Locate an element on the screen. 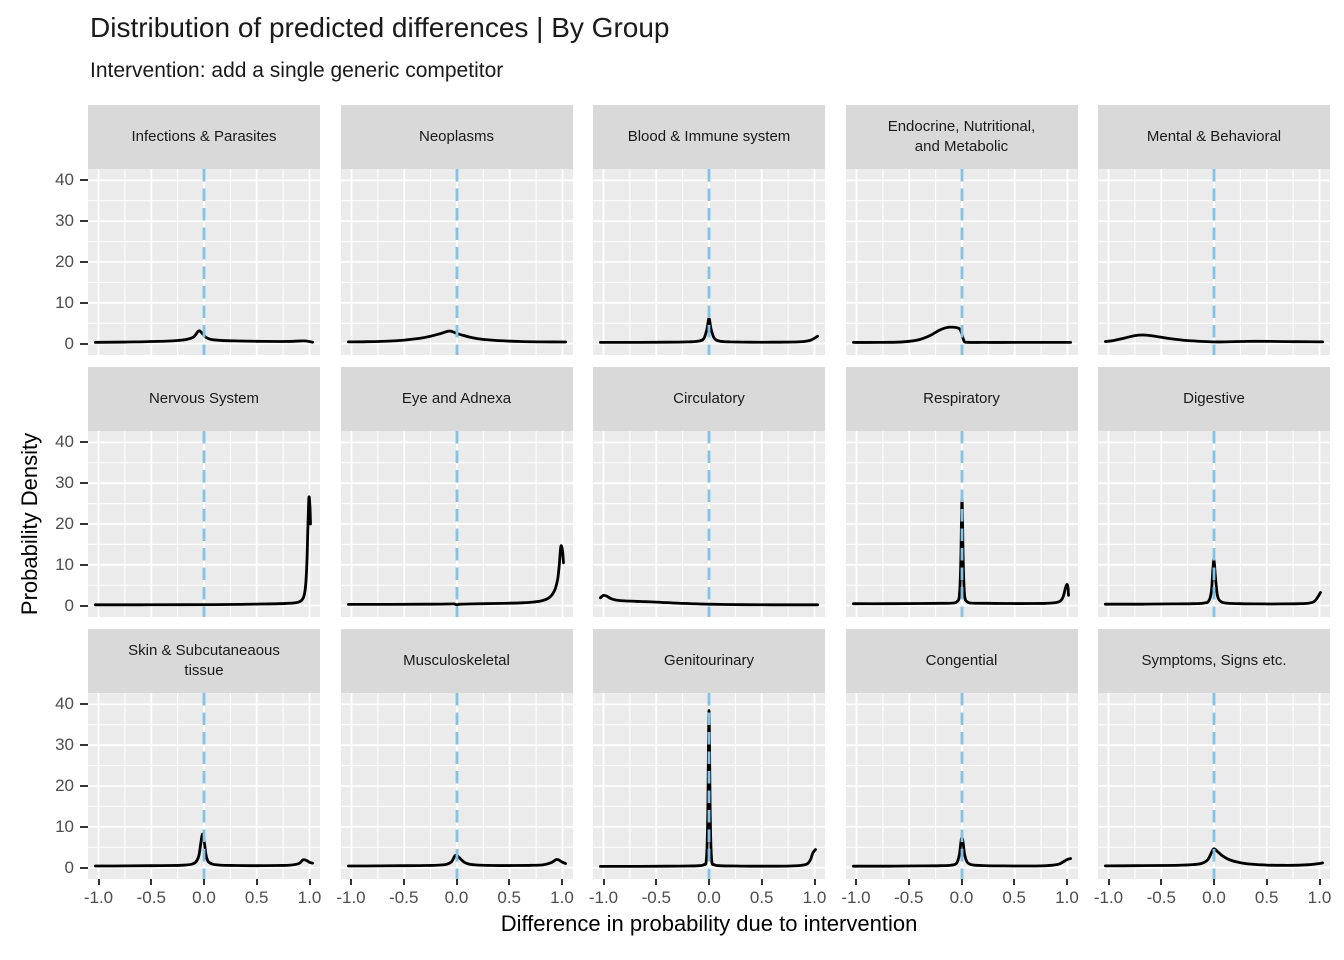 Image resolution: width=1344 pixels, height=960 pixels. facet-label: Congential is located at coordinates (961, 661).